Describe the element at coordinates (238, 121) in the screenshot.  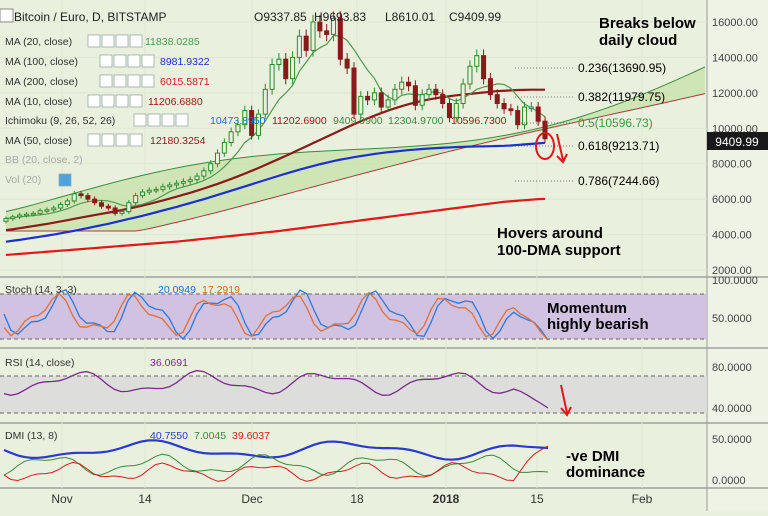
I see `legend-ichimoku-value: 10473.8950` at that location.